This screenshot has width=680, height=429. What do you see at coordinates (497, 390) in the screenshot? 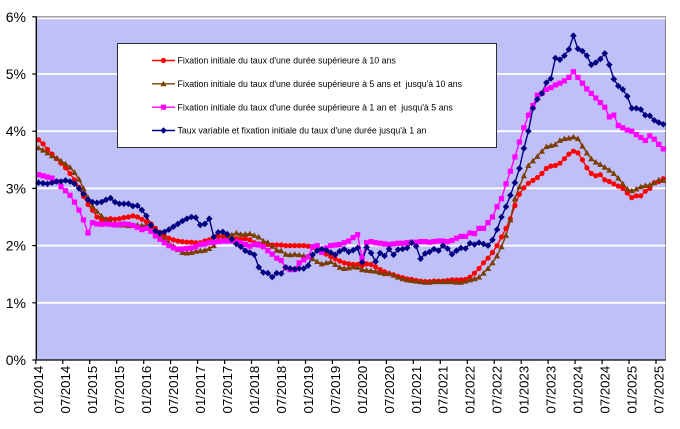
I see `svg-text: 07/2022` at bounding box center [497, 390].